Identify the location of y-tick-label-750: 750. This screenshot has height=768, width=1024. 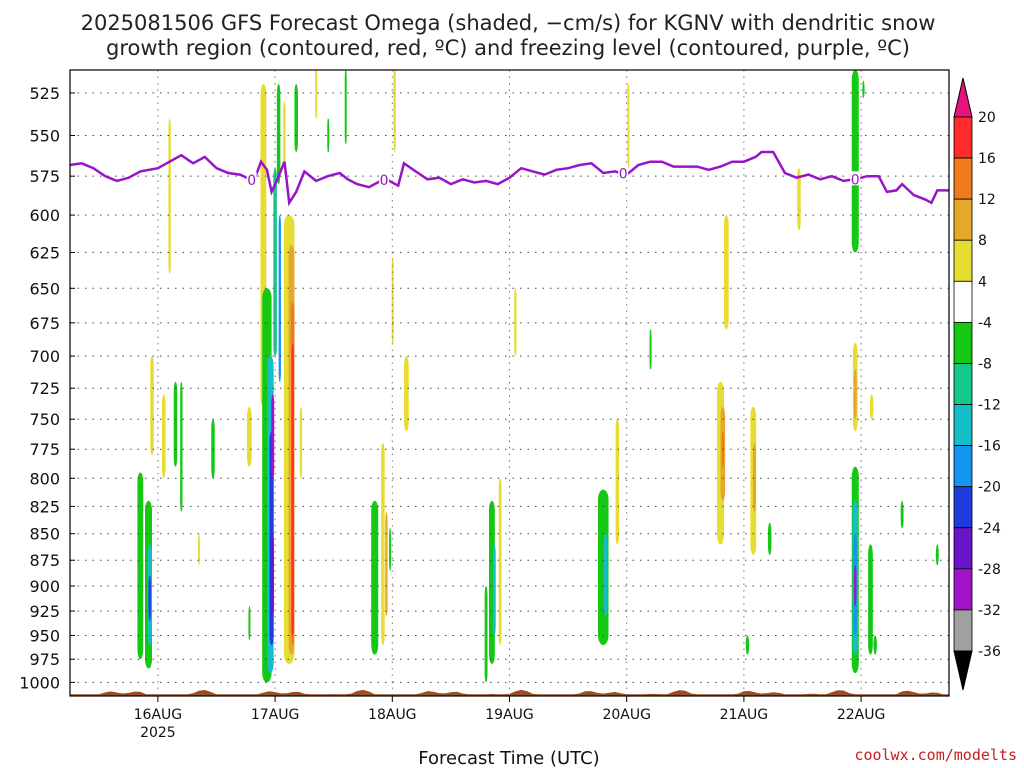
(44, 419).